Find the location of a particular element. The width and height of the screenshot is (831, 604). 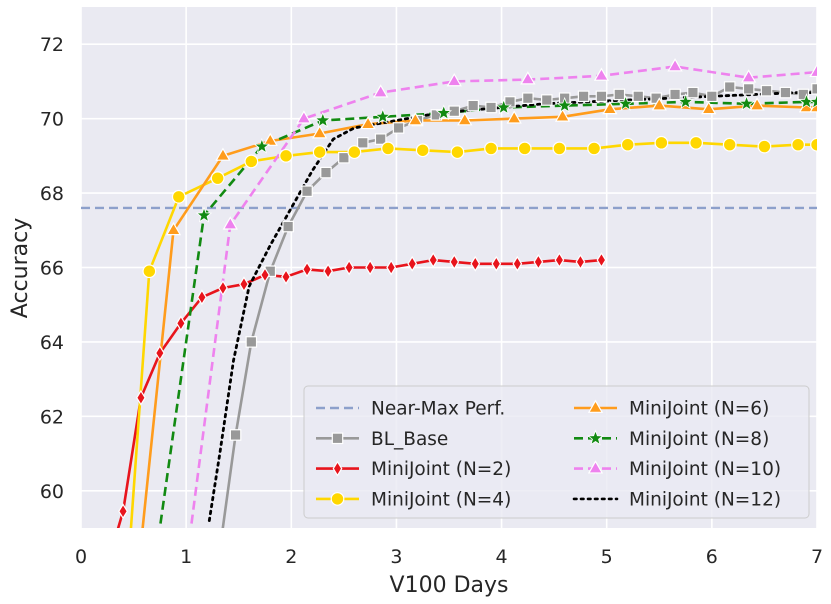

y-tick-label: 62 is located at coordinates (52, 417).